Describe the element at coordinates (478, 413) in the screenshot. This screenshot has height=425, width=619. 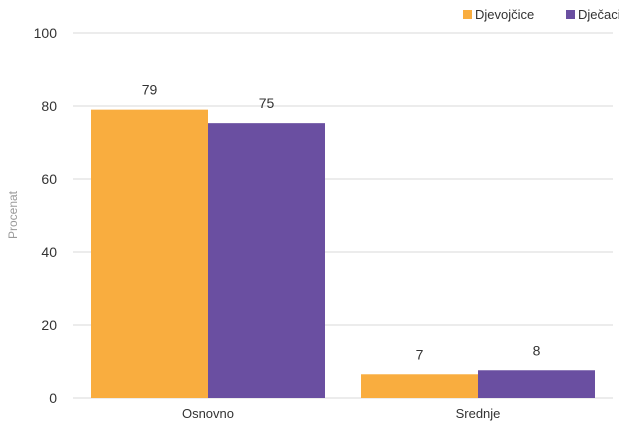
I see `x-tick-label: Srednje` at that location.